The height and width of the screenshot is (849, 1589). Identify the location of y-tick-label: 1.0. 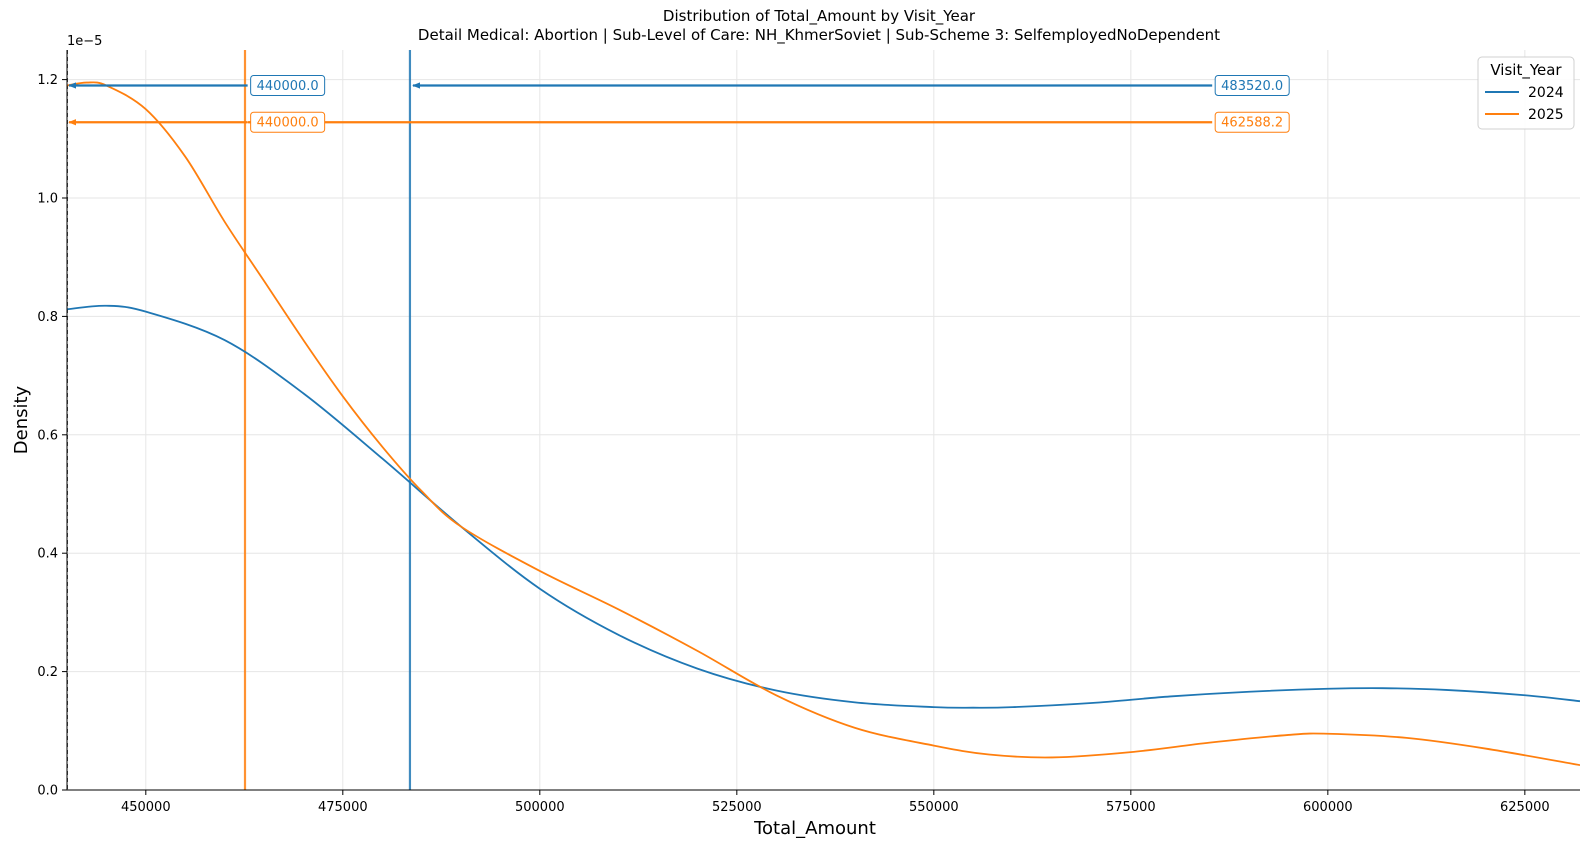
(47, 199).